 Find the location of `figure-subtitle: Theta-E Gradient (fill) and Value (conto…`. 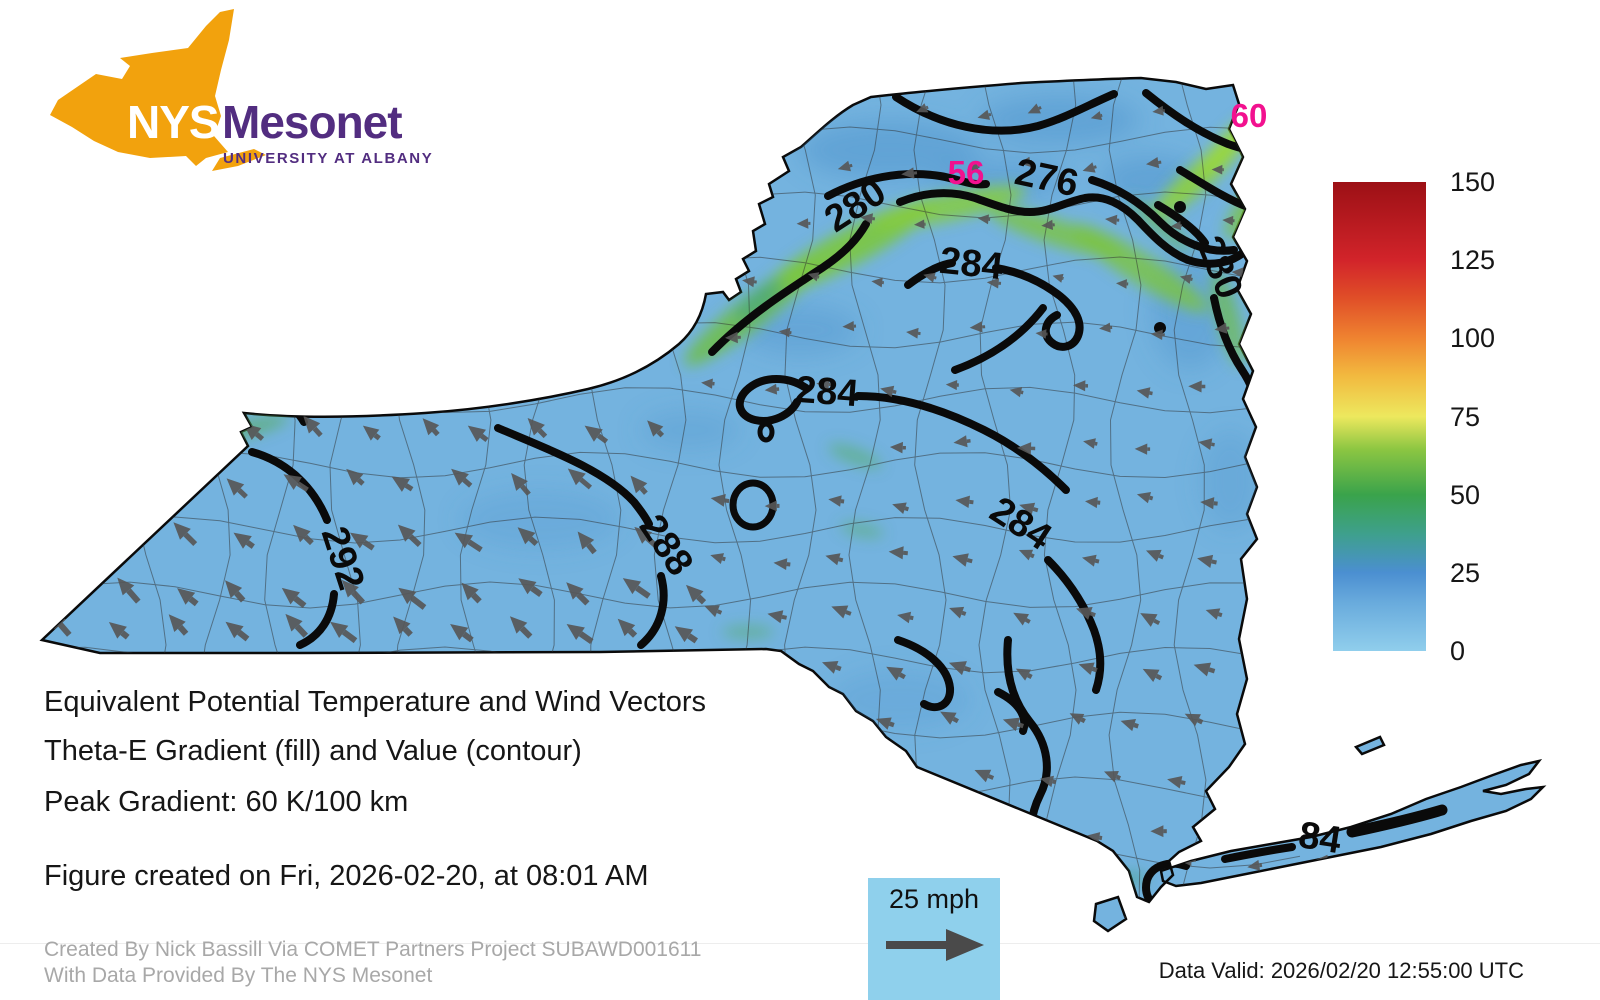

figure-subtitle: Theta-E Gradient (fill) and Value (conto… is located at coordinates (313, 751).